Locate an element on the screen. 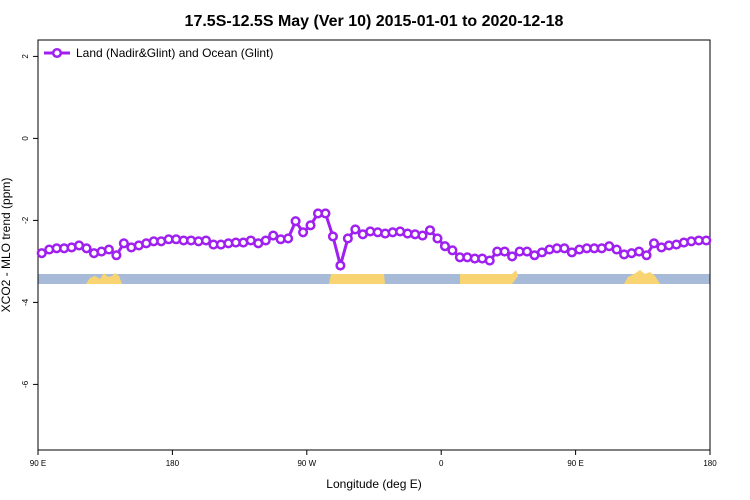 The width and height of the screenshot is (750, 500). y-tick-label: 0 is located at coordinates (25, 138).